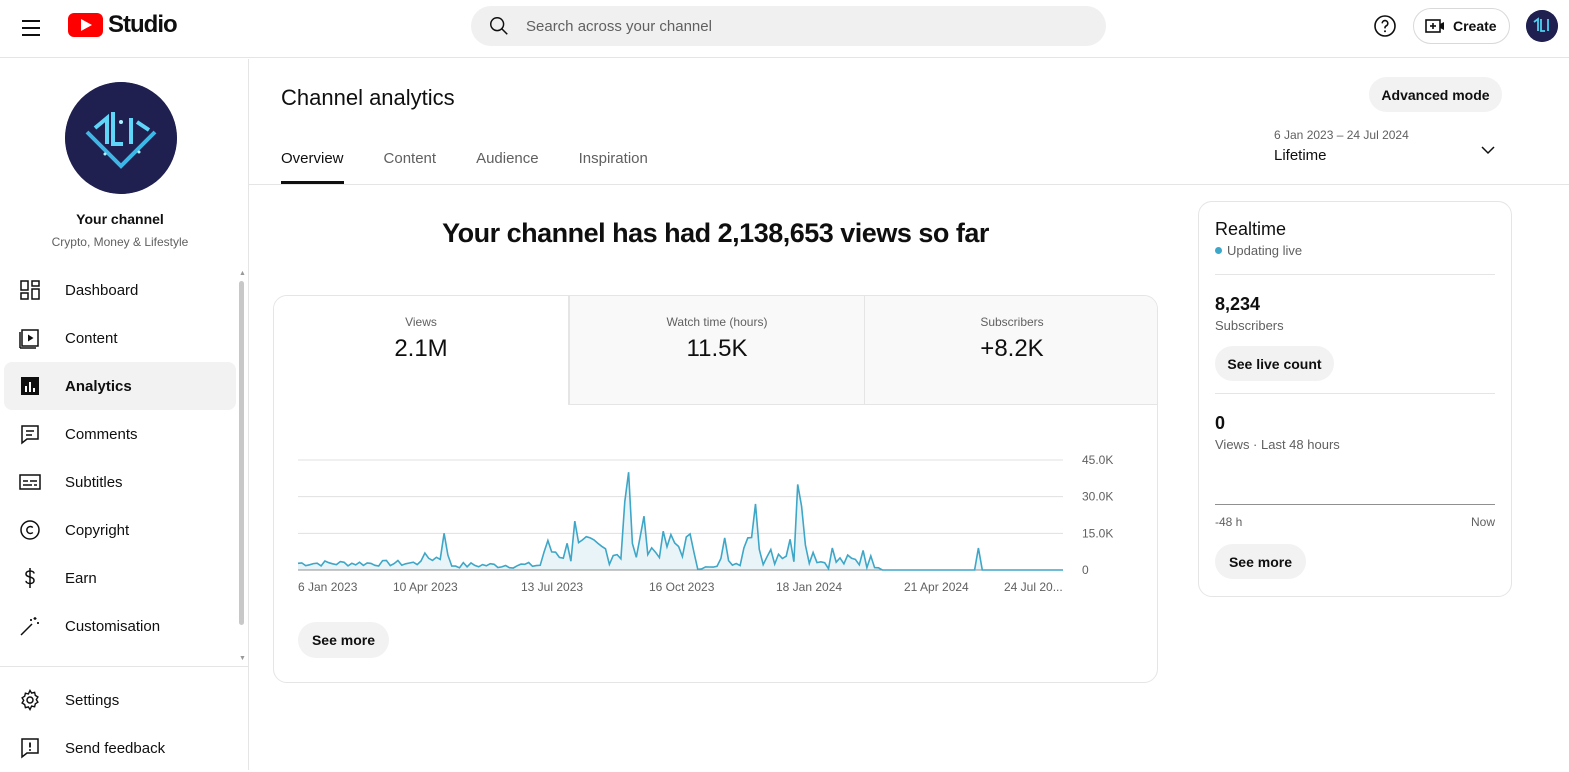  I want to click on studio-logo: Studio, so click(123, 24).